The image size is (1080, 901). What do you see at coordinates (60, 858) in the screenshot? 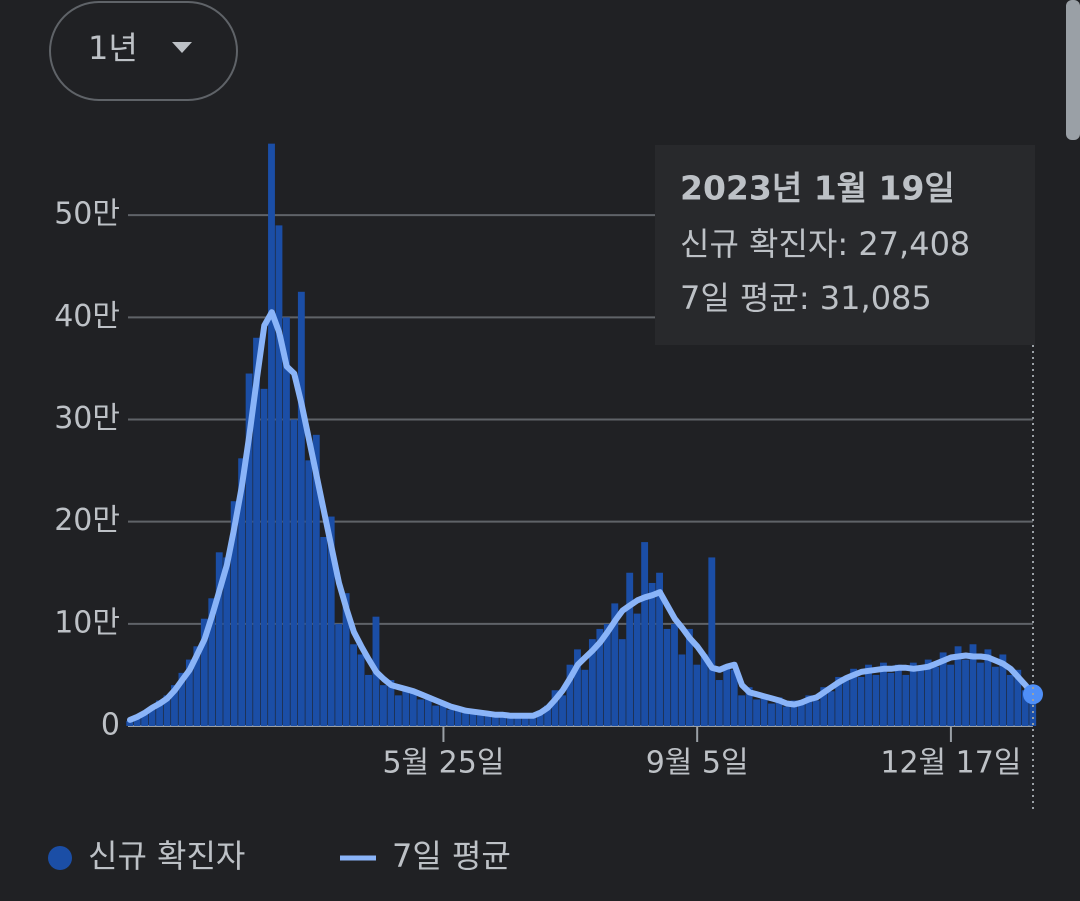
I see `legend-swatch` at bounding box center [60, 858].